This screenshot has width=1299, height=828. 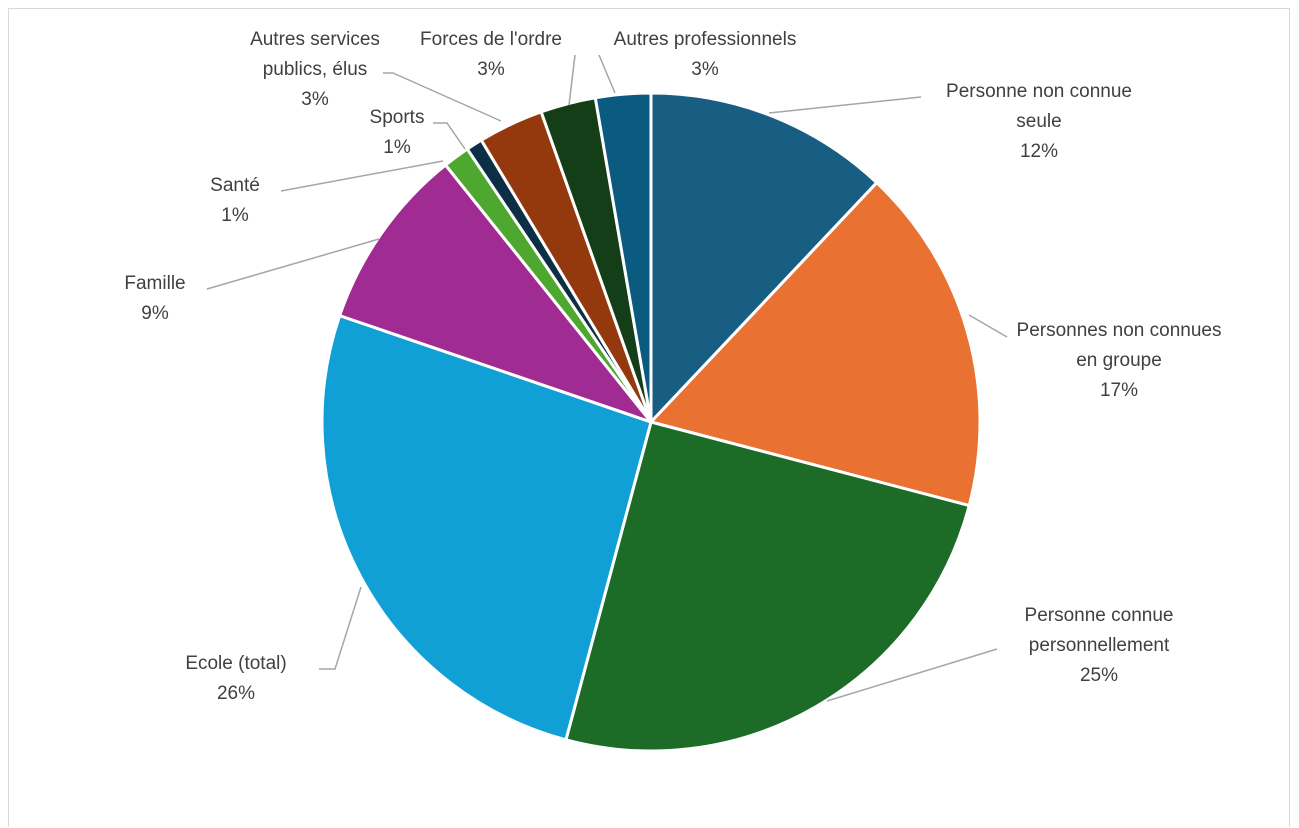 What do you see at coordinates (491, 39) in the screenshot?
I see `data-label-text: Forces de l'ordre` at bounding box center [491, 39].